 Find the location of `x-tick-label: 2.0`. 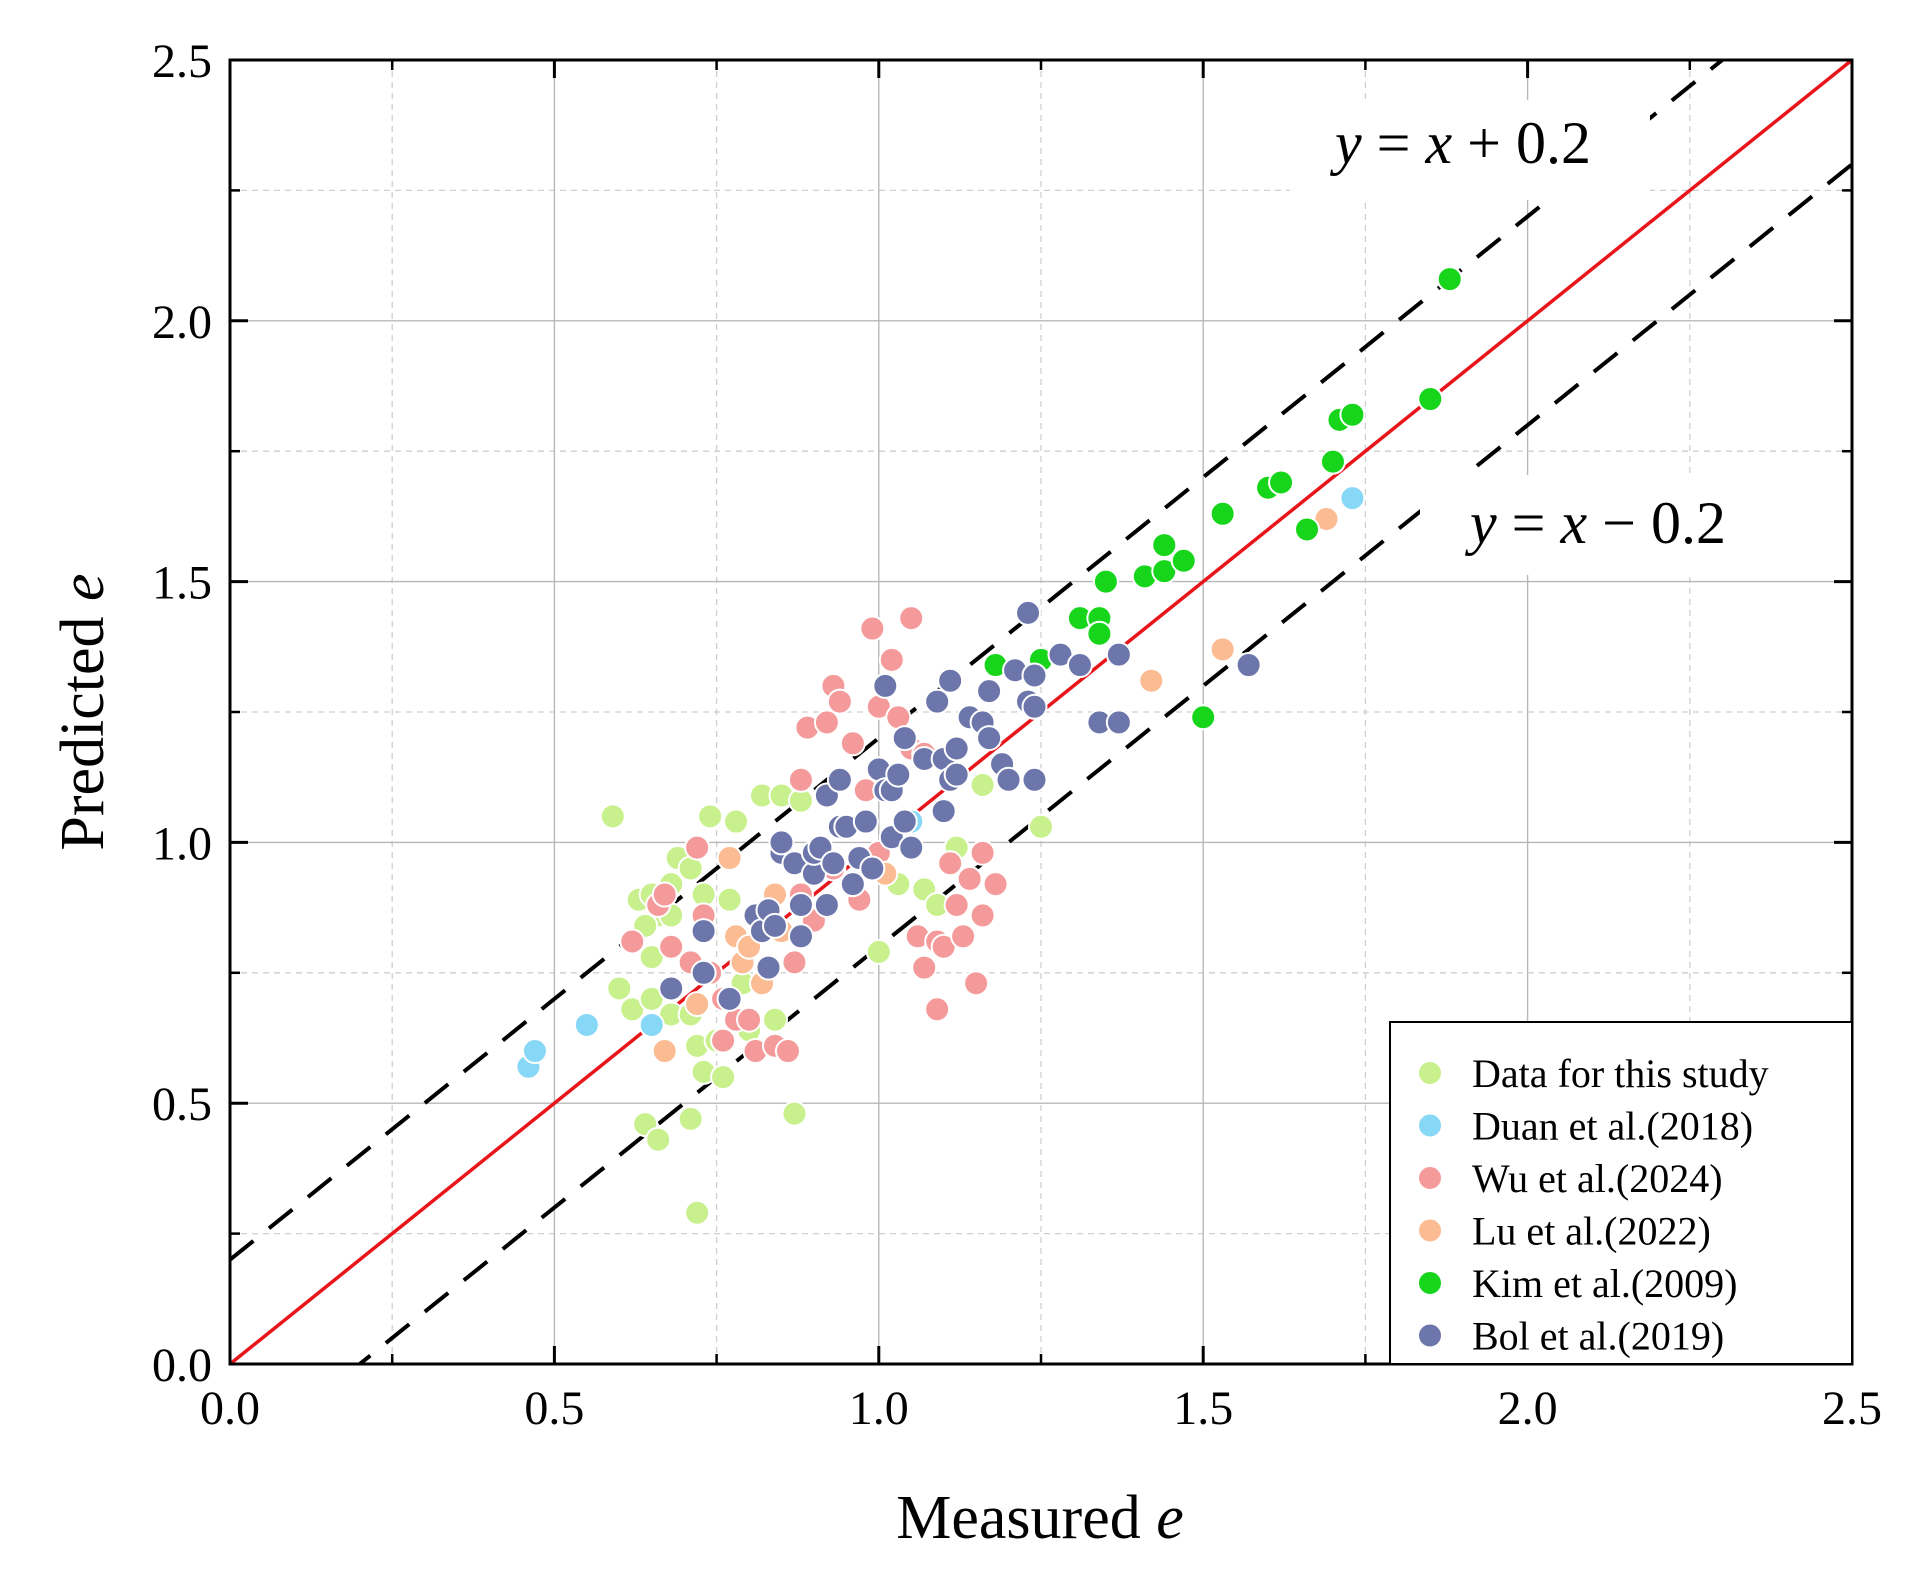

x-tick-label: 2.0 is located at coordinates (1528, 1408).